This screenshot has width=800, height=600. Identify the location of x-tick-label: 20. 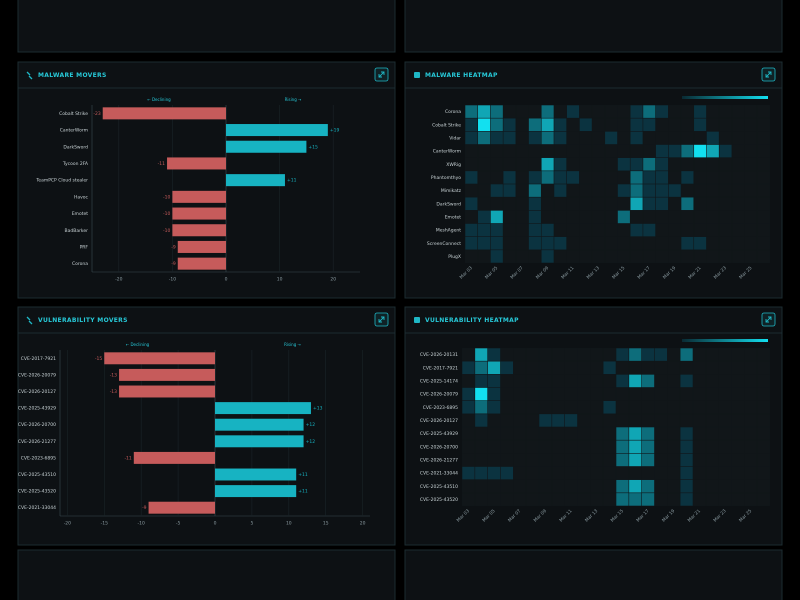
(333, 280).